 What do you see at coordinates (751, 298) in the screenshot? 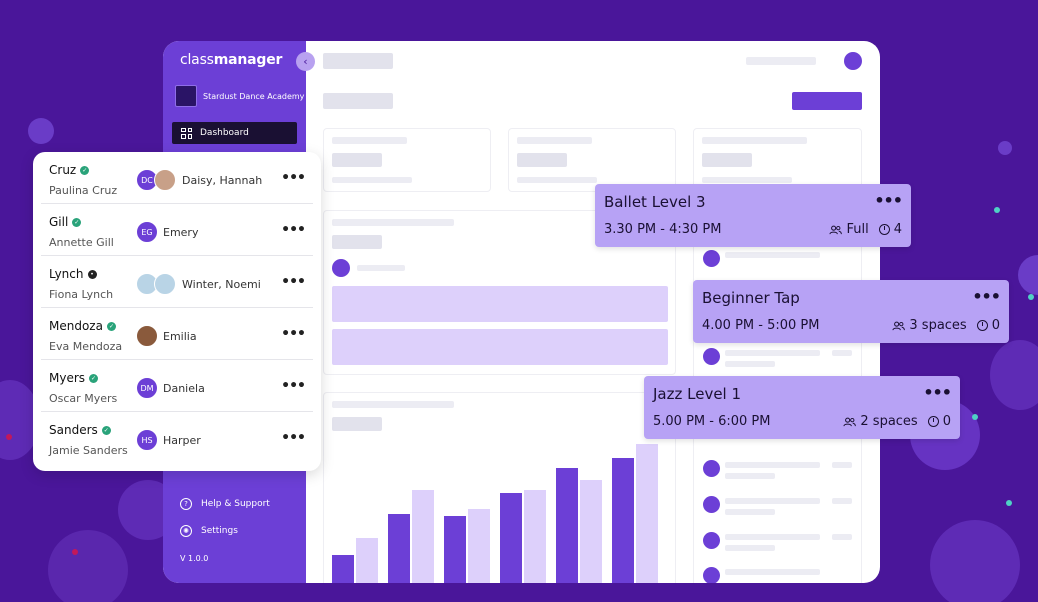
I see `class-name: Beginner Tap` at bounding box center [751, 298].